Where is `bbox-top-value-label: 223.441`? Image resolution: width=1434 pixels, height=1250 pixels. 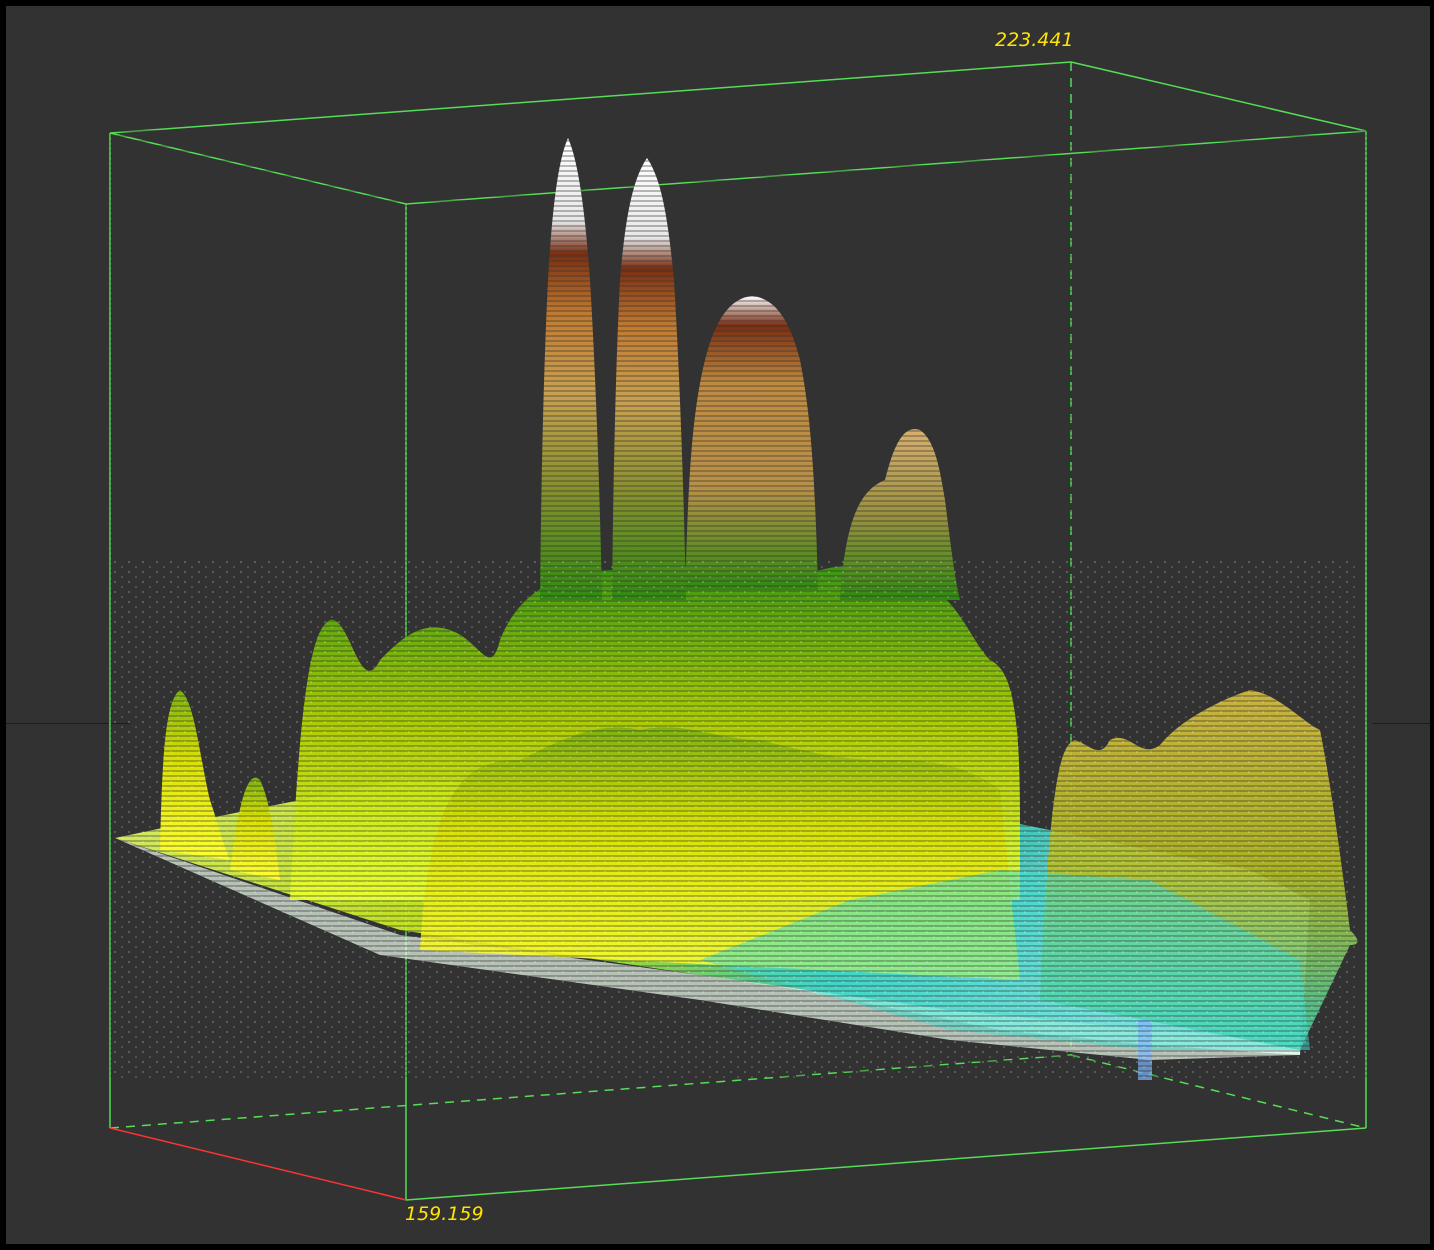 bbox-top-value-label: 223.441 is located at coordinates (1034, 40).